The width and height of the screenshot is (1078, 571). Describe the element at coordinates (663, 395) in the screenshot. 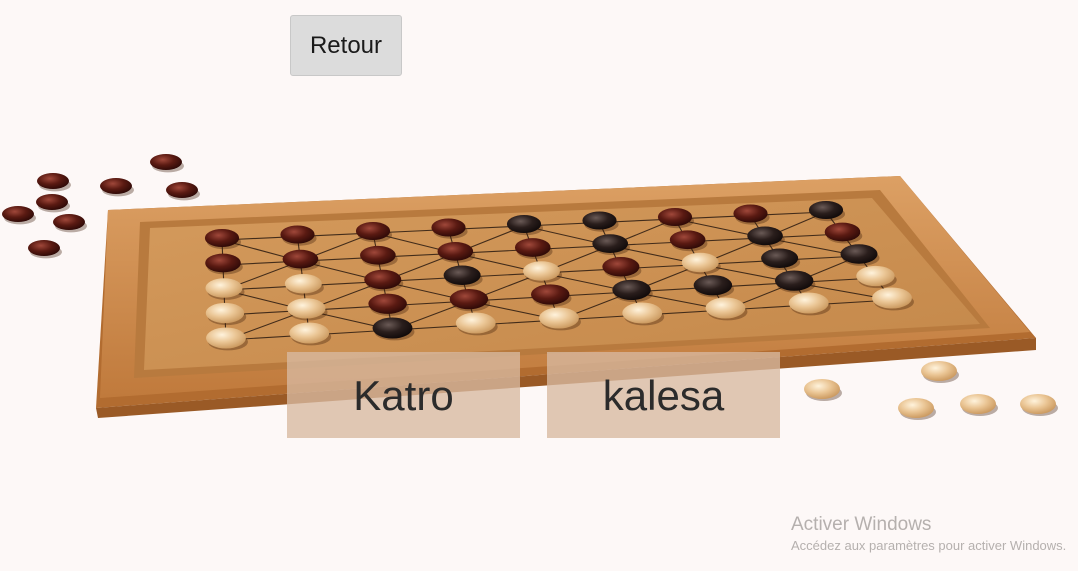

I see `kalesa-game-button: kalesa` at that location.